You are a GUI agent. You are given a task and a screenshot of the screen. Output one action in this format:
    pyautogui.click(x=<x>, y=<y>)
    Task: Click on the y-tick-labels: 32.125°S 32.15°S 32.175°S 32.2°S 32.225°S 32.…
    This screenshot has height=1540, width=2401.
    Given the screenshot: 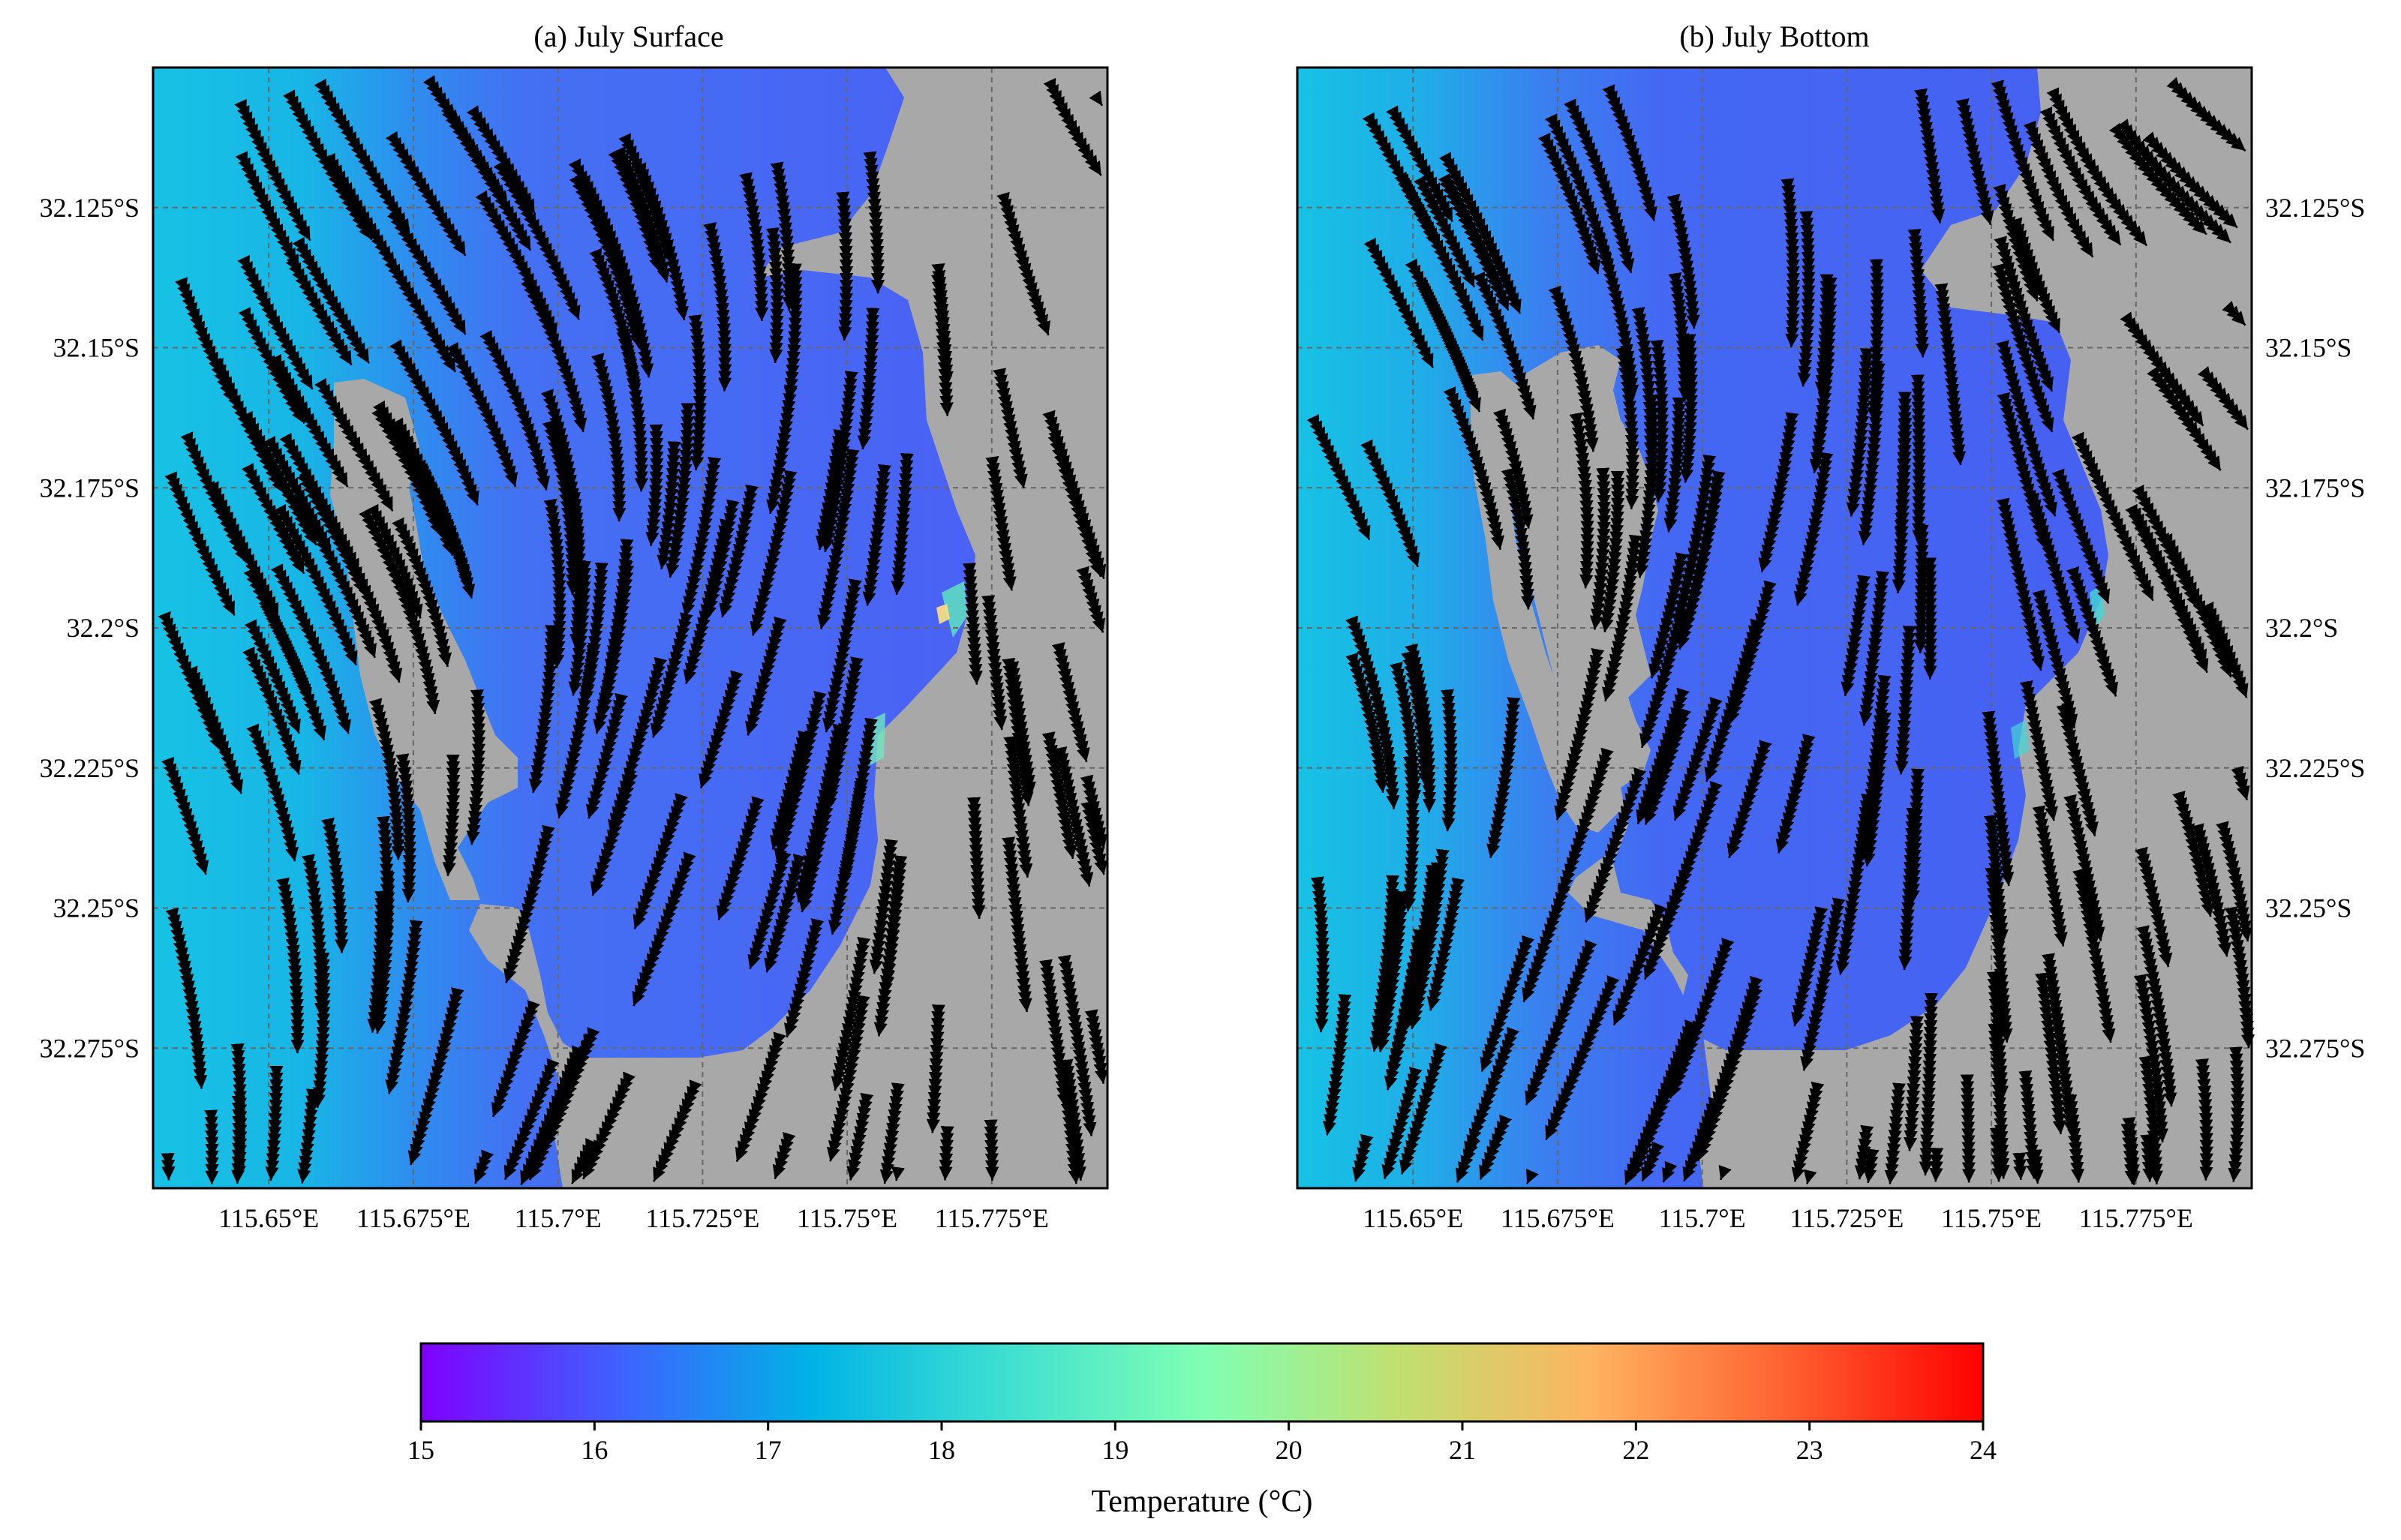 What is the action you would take?
    pyautogui.click(x=2315, y=628)
    